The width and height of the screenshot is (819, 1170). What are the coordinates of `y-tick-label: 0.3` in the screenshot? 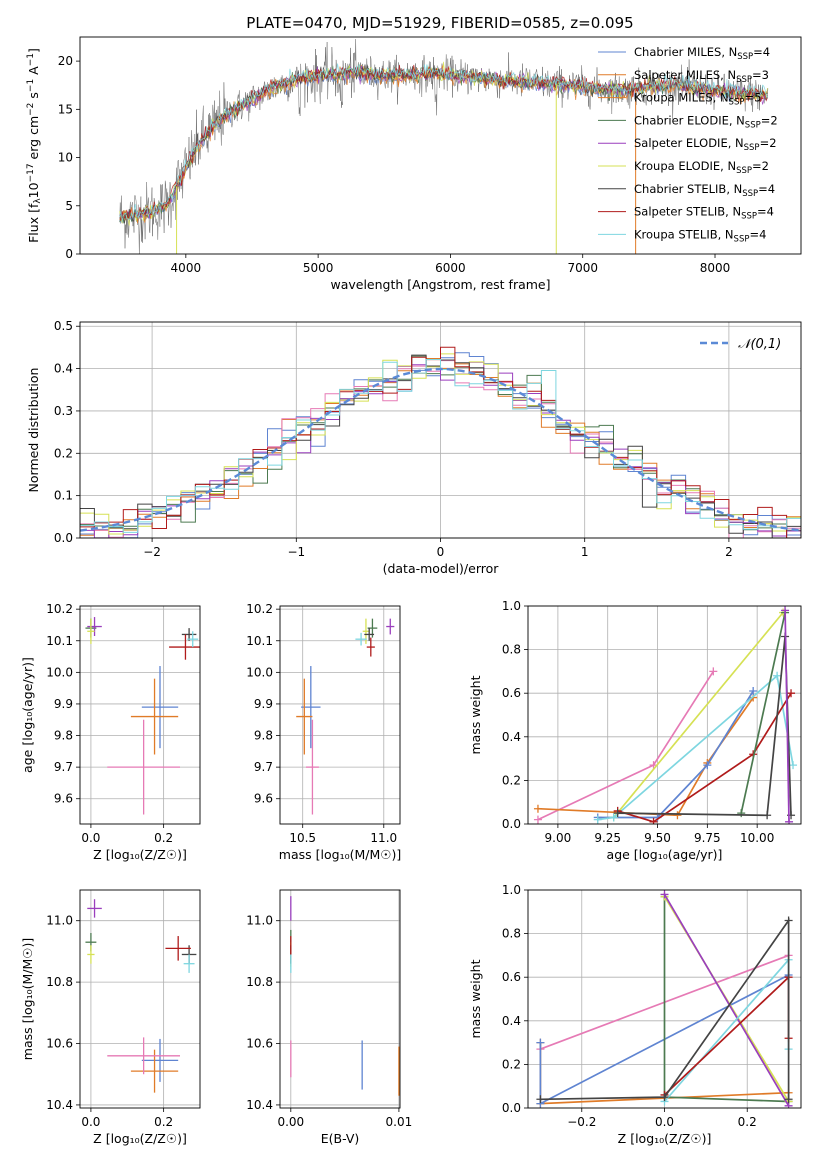 It's located at (63, 411).